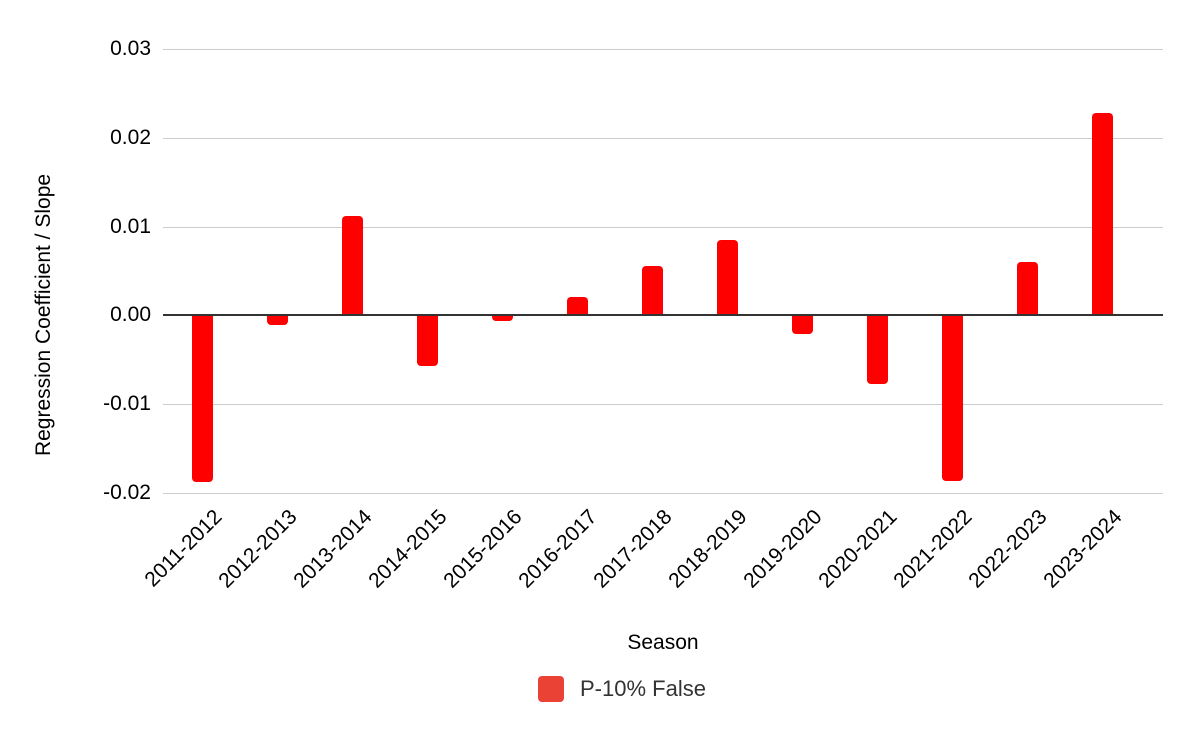  I want to click on bar-2011-2012, so click(202, 398).